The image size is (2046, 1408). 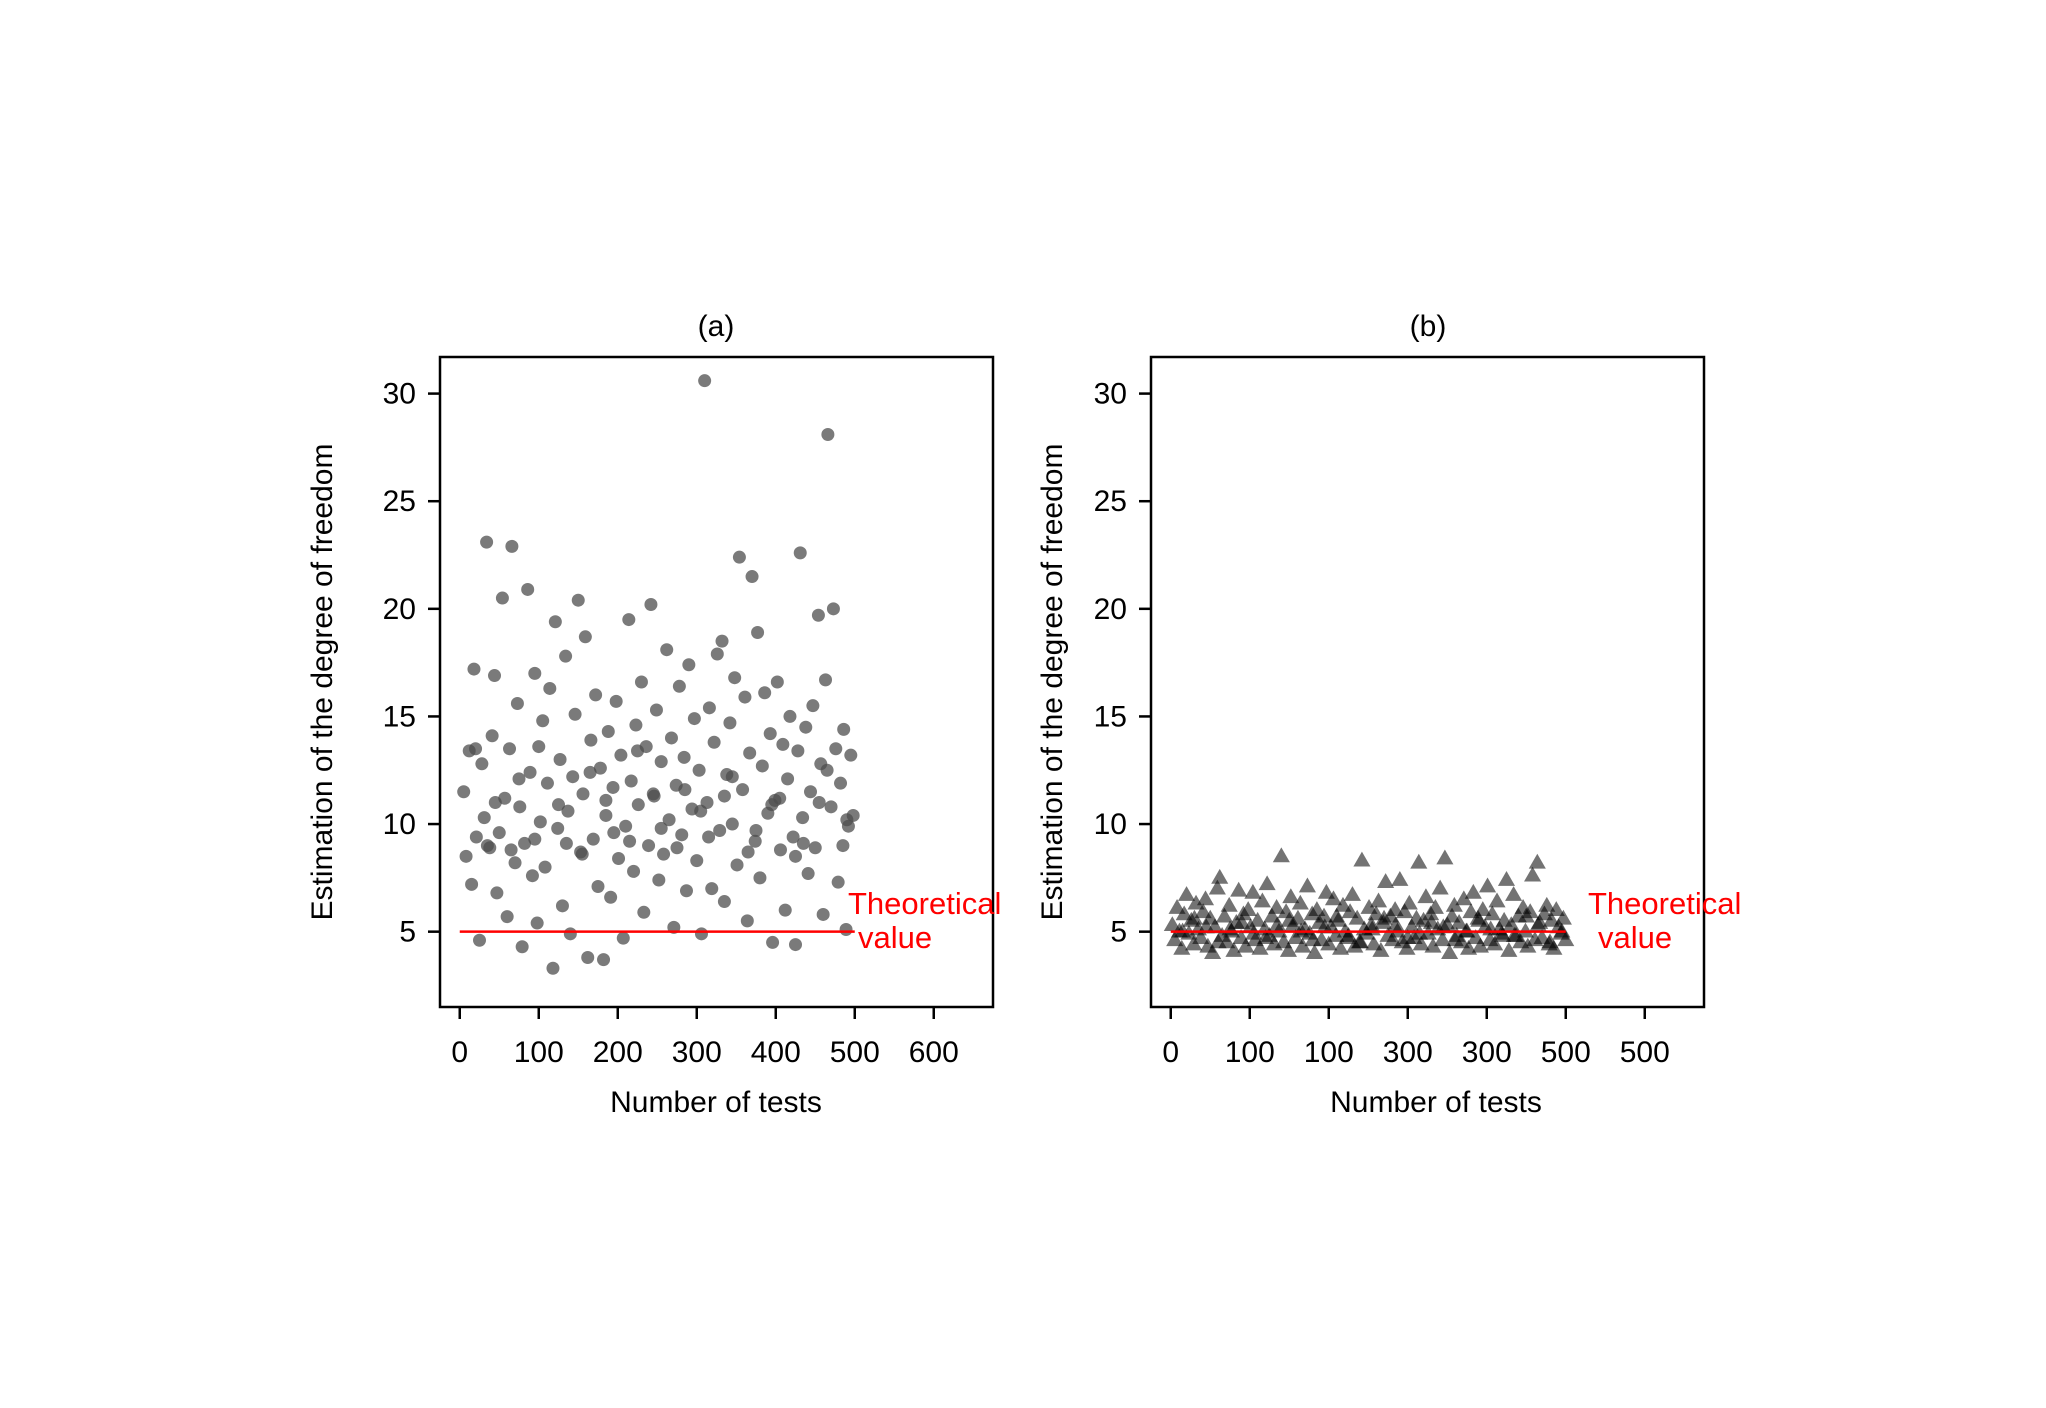 What do you see at coordinates (407, 932) in the screenshot?
I see `y-tick-label-a: 5` at bounding box center [407, 932].